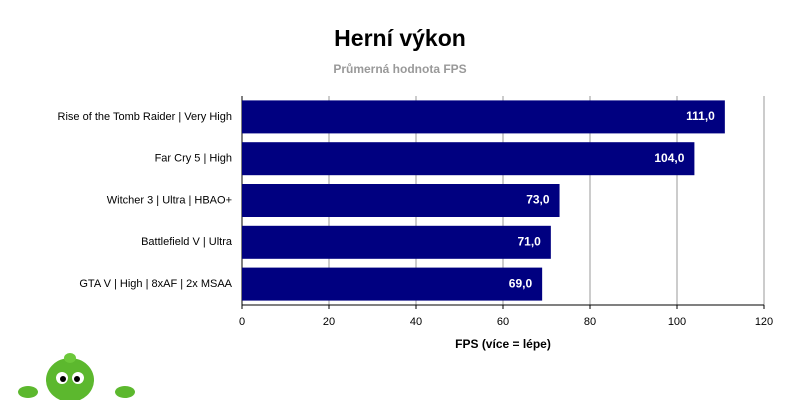 The image size is (800, 400). I want to click on value-label: 73,0, so click(538, 200).